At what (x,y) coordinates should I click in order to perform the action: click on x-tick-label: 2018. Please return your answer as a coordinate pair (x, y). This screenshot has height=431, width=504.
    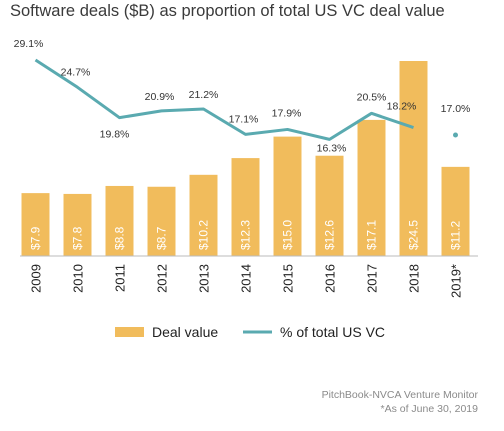
    Looking at the image, I should click on (414, 278).